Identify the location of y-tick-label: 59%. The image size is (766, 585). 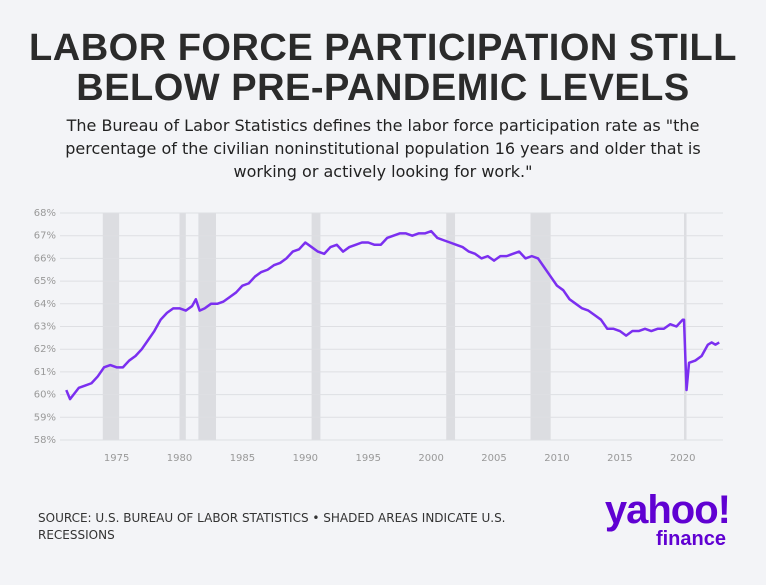
(45, 417).